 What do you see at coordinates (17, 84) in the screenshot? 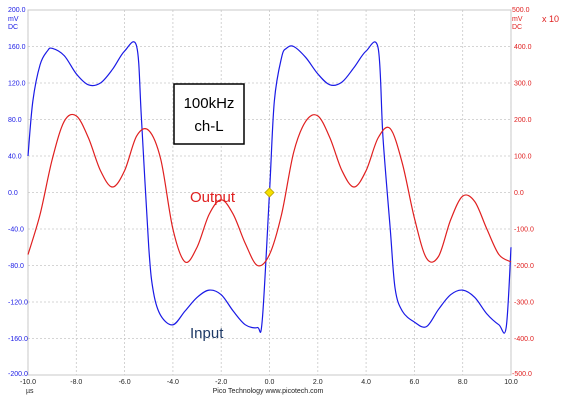
I see `left-tick-label: 120.0` at bounding box center [17, 84].